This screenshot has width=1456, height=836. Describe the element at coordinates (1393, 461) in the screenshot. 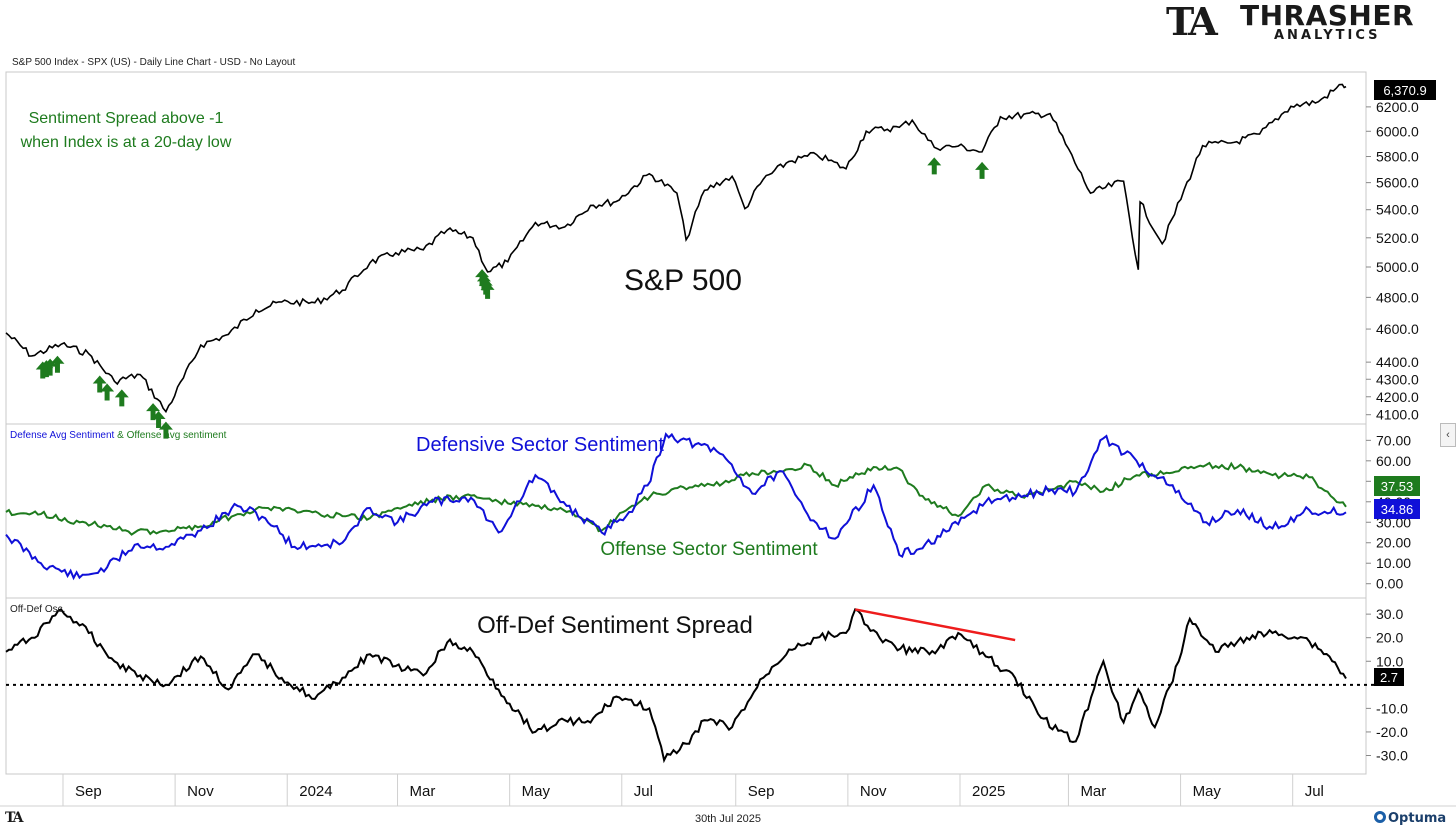

I see `sentiment-y-tick-label: 60.00` at that location.